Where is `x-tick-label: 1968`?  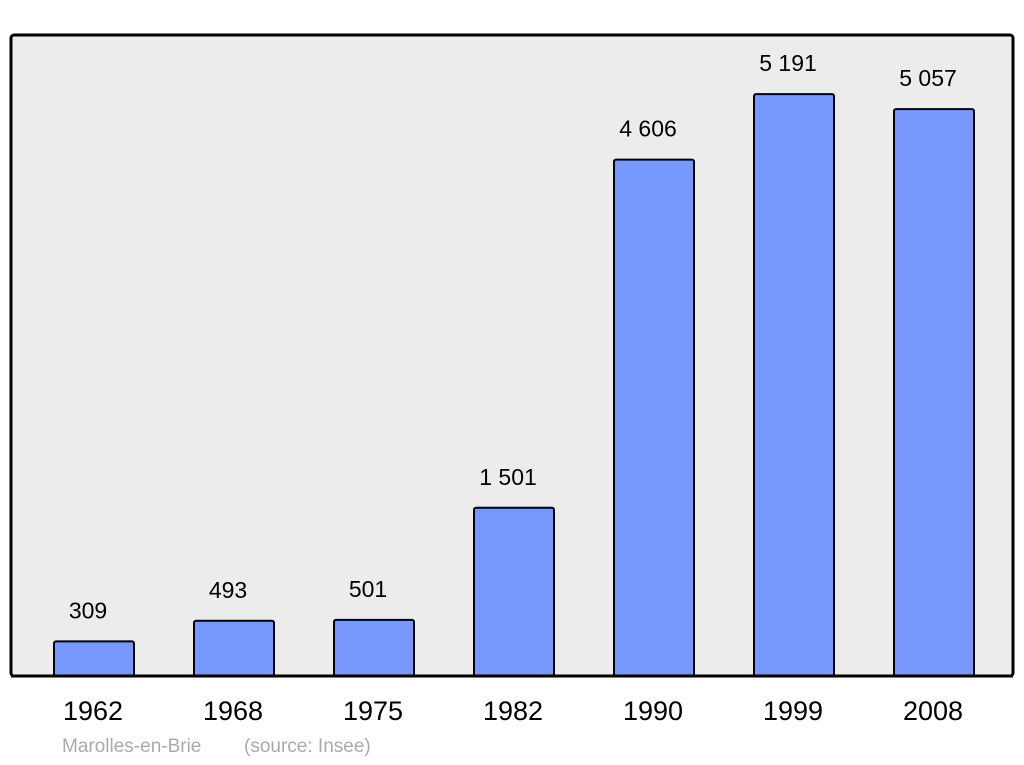 x-tick-label: 1968 is located at coordinates (233, 711).